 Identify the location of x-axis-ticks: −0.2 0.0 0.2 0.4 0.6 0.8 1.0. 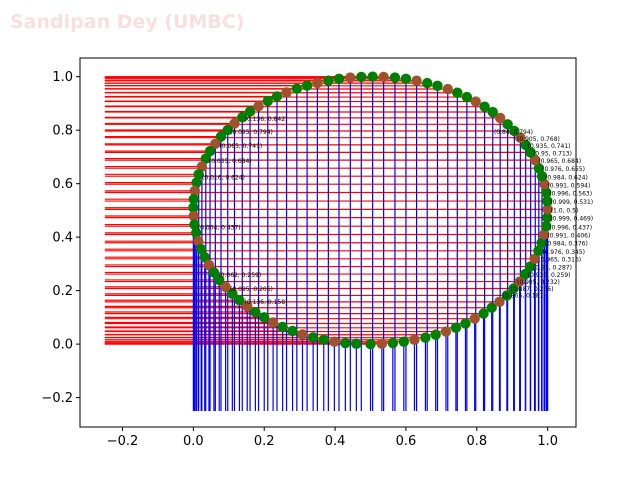
(332, 438).